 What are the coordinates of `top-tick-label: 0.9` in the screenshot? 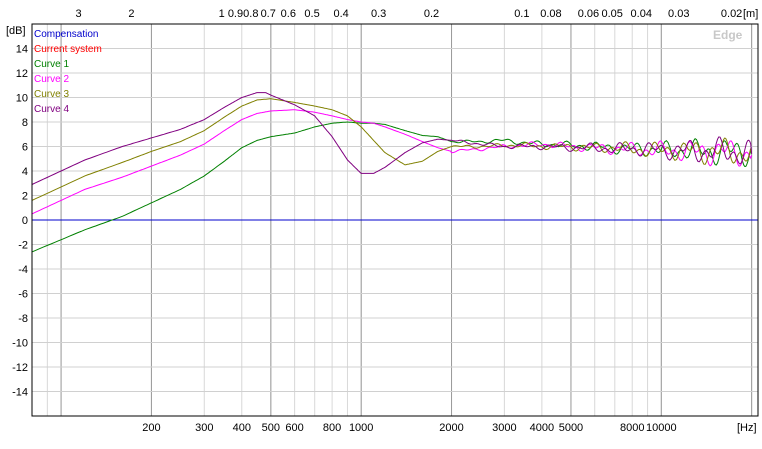 It's located at (235, 14).